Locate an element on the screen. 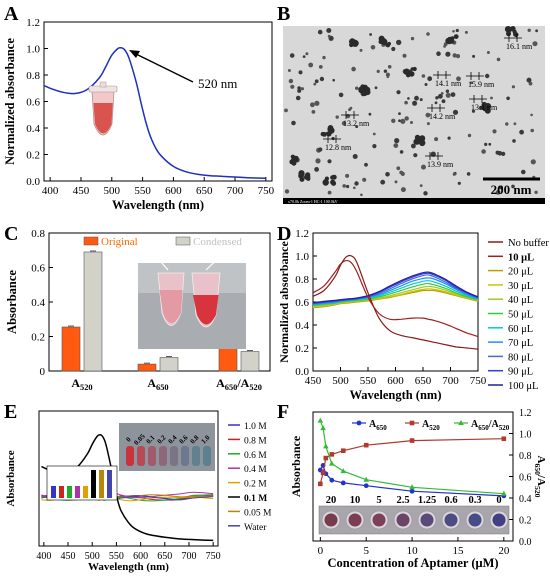 The image size is (550, 581). measurement-label: 13.1 nm is located at coordinates (484, 107).